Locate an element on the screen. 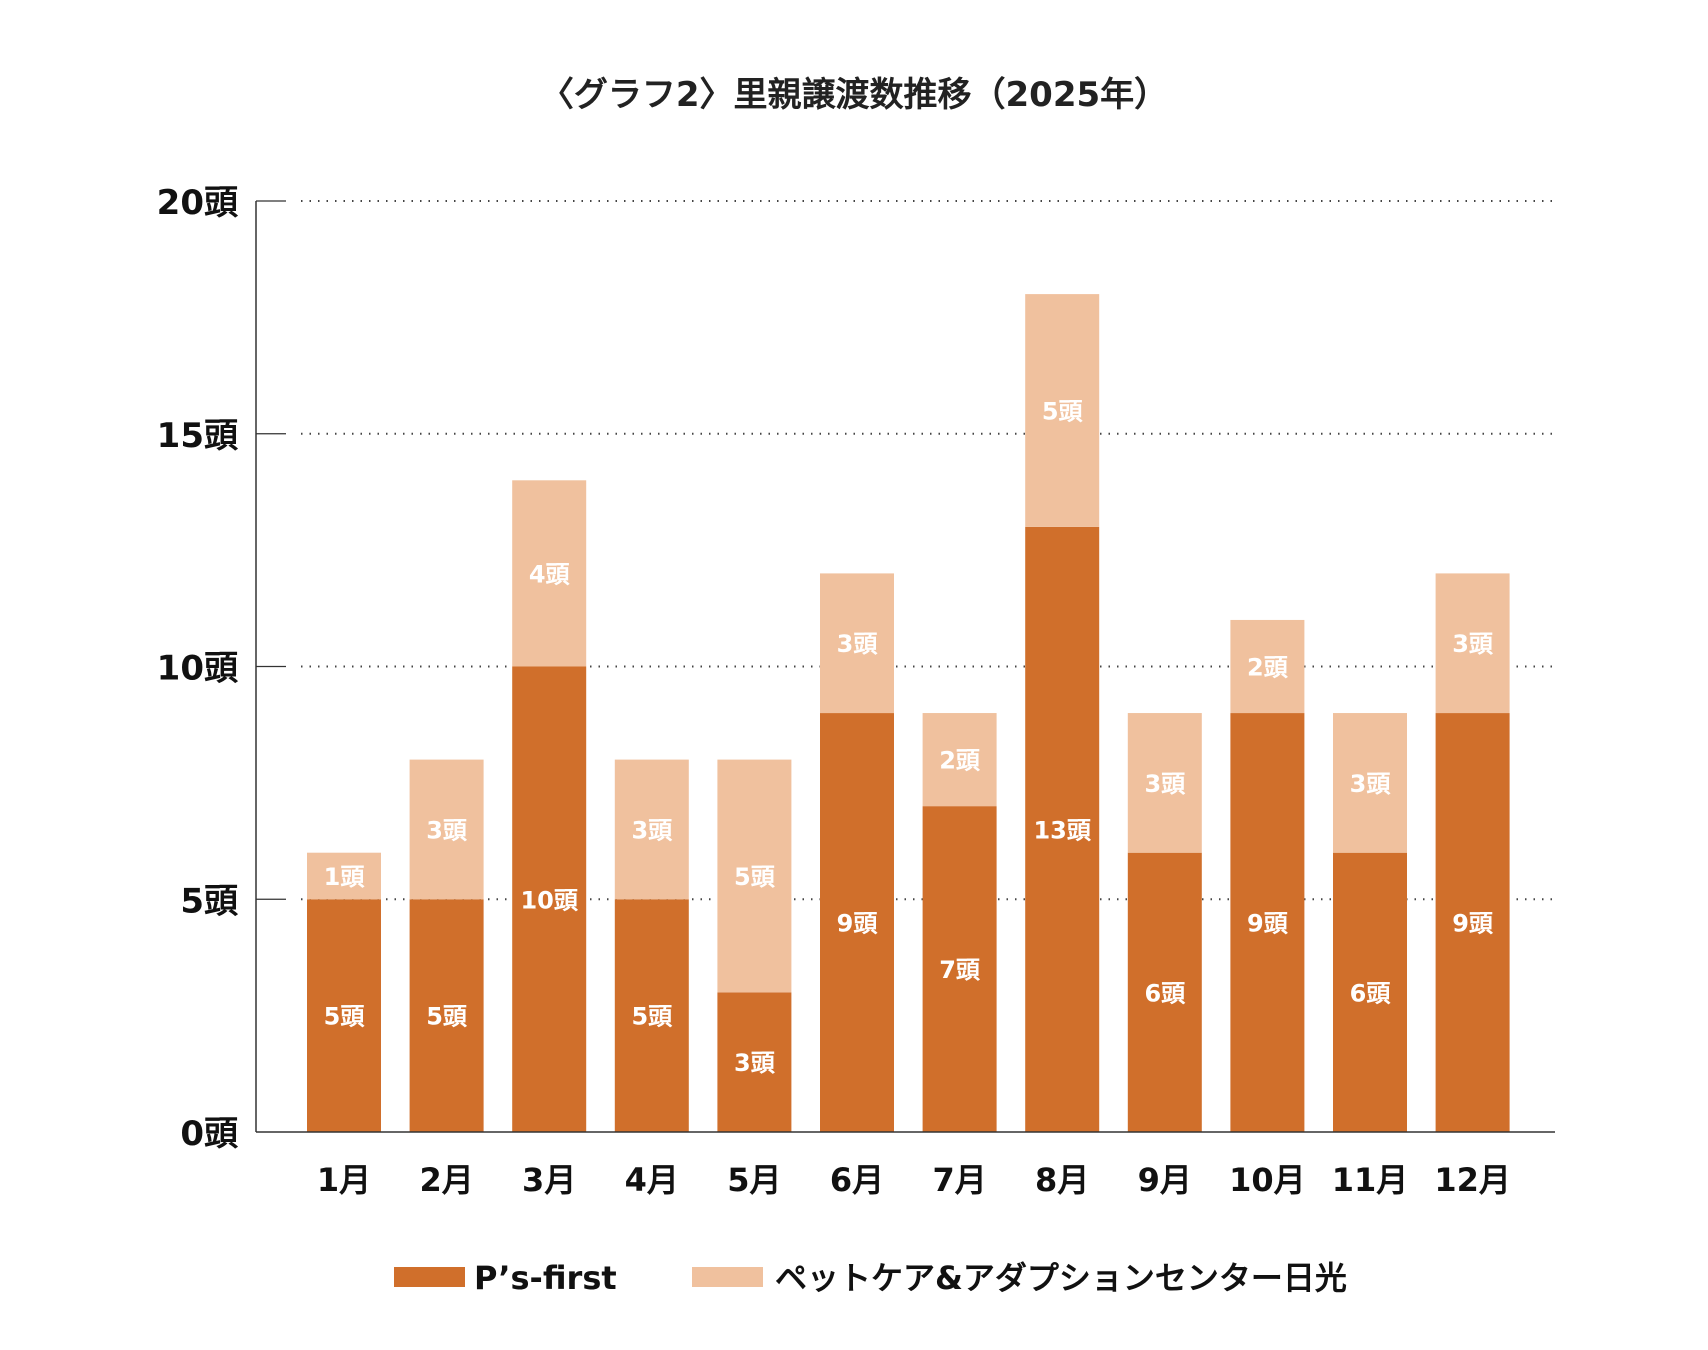 This screenshot has width=1708, height=1350. x-tick-label: 10月 is located at coordinates (1267, 1180).